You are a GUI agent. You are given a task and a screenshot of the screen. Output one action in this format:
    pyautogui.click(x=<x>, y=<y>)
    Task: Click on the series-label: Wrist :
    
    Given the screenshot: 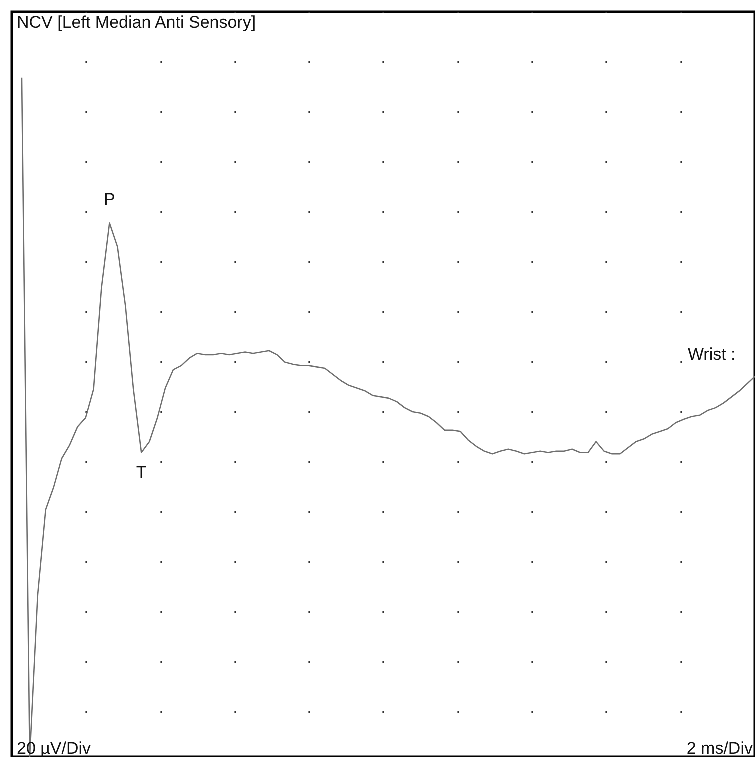 What is the action you would take?
    pyautogui.click(x=712, y=354)
    